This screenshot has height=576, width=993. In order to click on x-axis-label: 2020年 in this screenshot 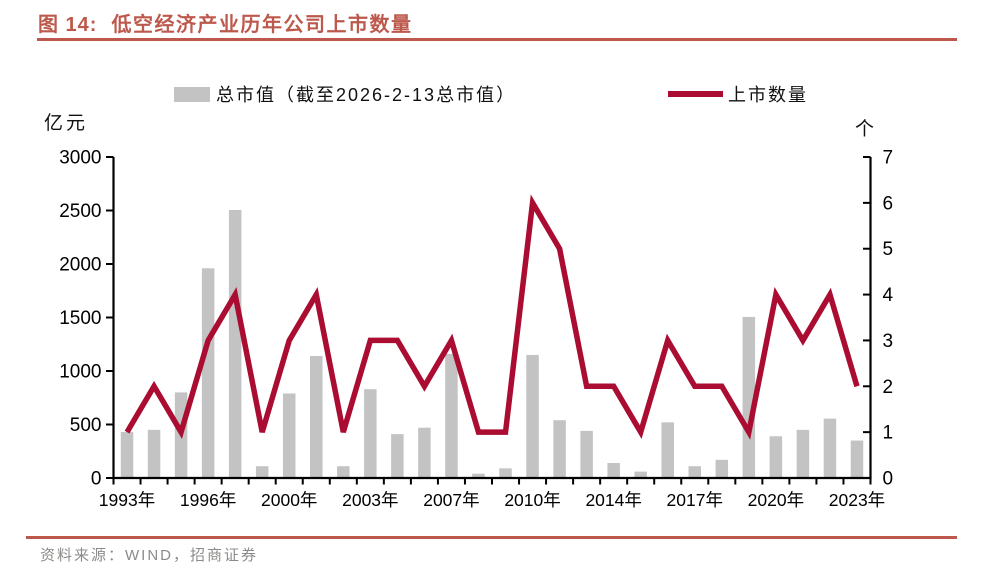, I will do `click(776, 500)`.